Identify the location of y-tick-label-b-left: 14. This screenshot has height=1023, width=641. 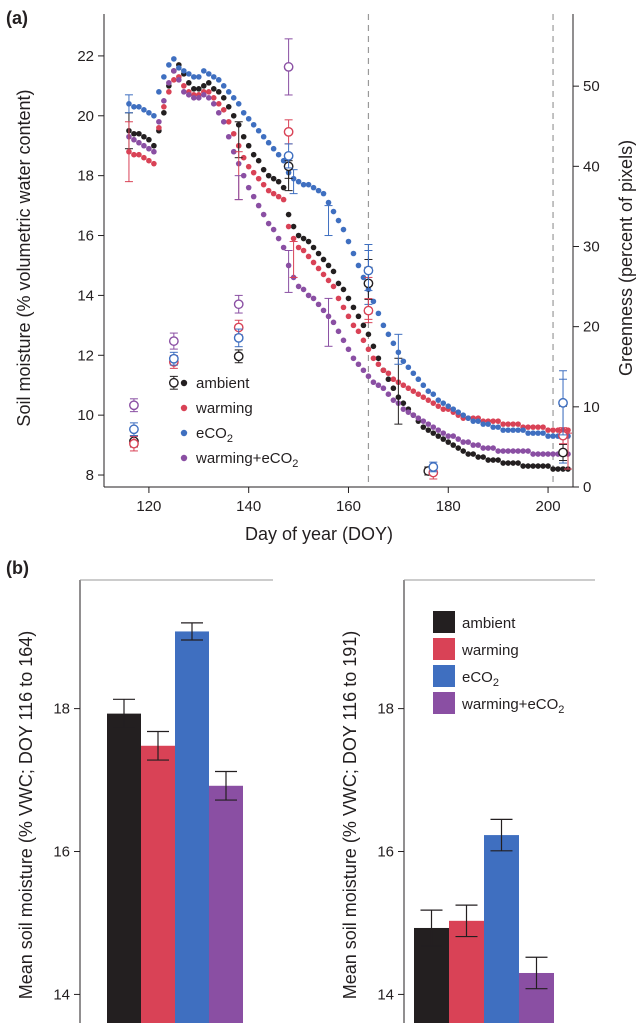
(61, 994).